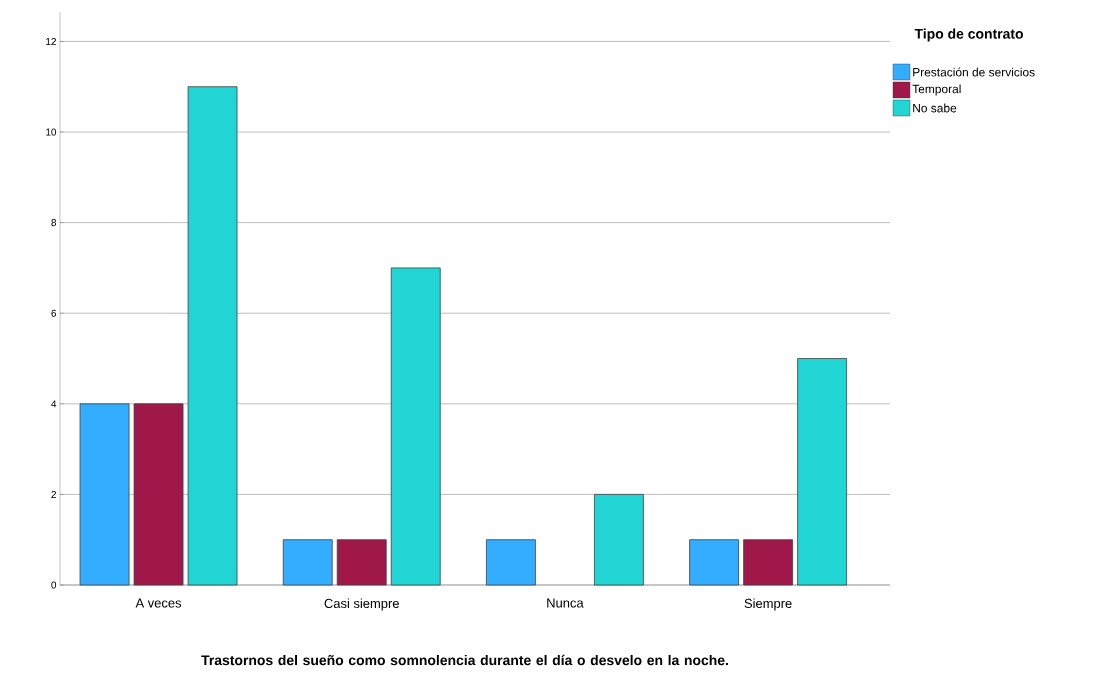  What do you see at coordinates (935, 108) in the screenshot?
I see `legend-label: No sabe` at bounding box center [935, 108].